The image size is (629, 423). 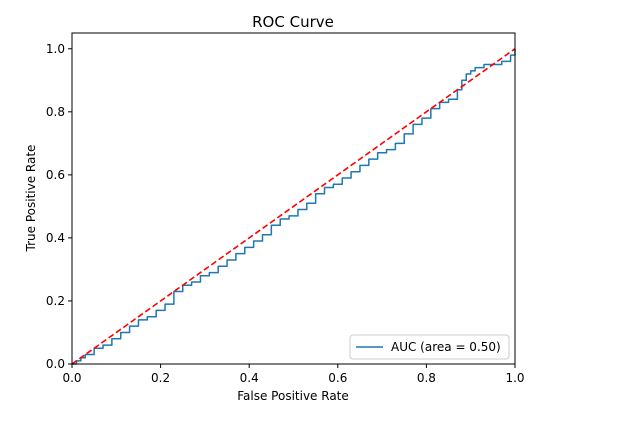 What do you see at coordinates (55, 112) in the screenshot?
I see `y-tick-label: 0.8` at bounding box center [55, 112].